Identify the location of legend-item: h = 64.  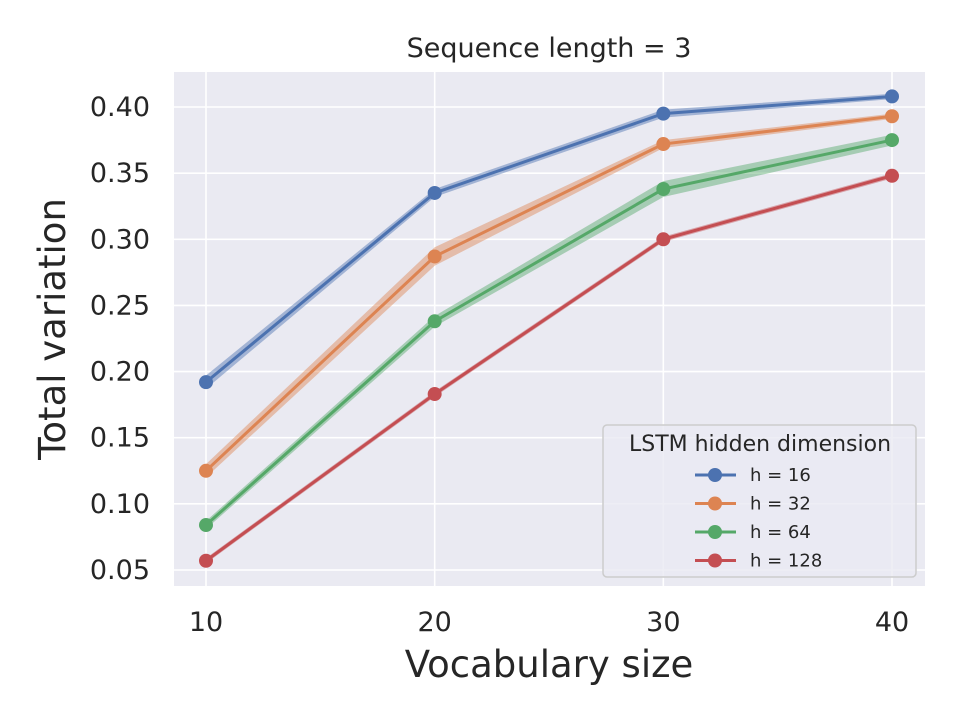
(753, 532).